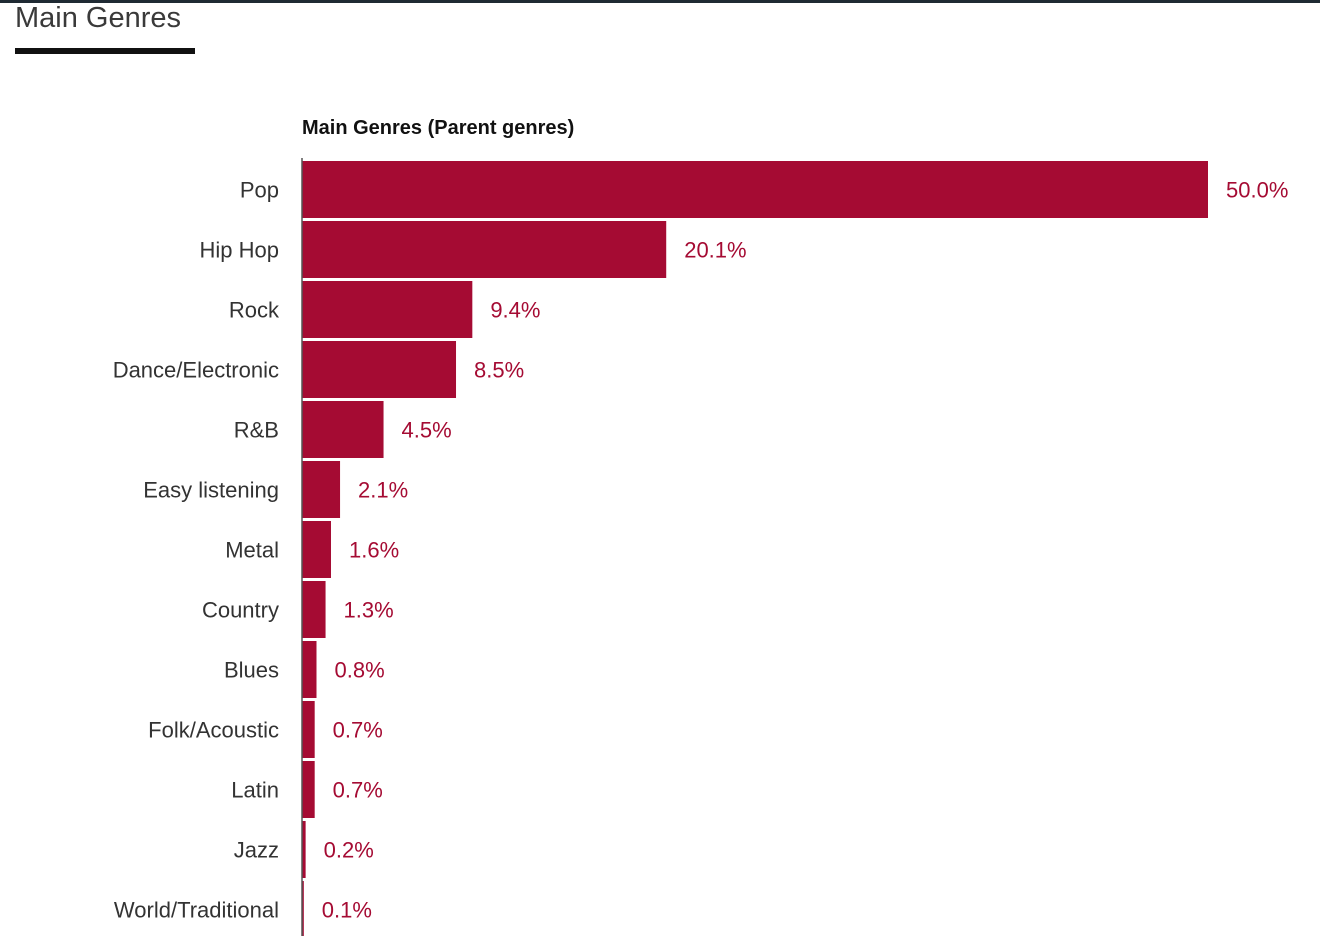 This screenshot has height=936, width=1320. What do you see at coordinates (259, 190) in the screenshot?
I see `category-label: Pop` at bounding box center [259, 190].